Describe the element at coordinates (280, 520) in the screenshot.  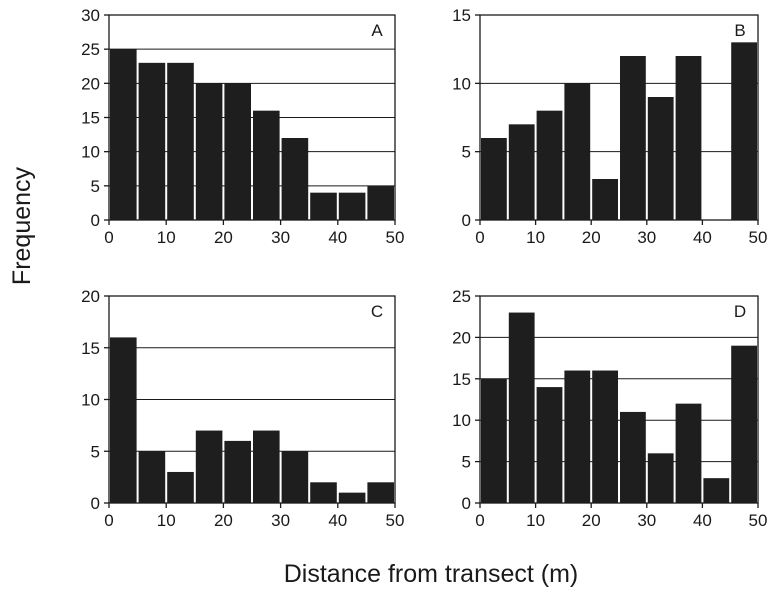
I see `x-tick-label-c: 30` at that location.